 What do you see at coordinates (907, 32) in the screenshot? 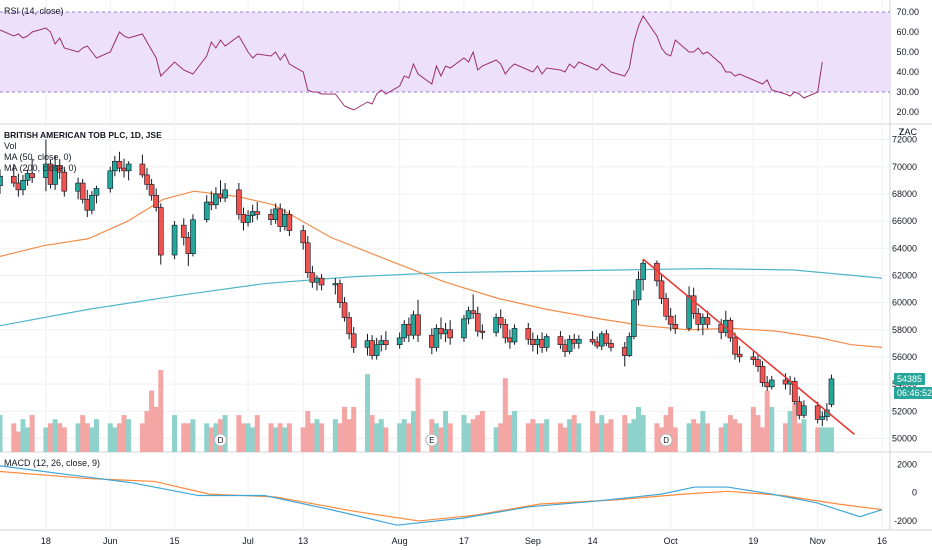
I see `rsi-tick-label: 60.00` at bounding box center [907, 32].